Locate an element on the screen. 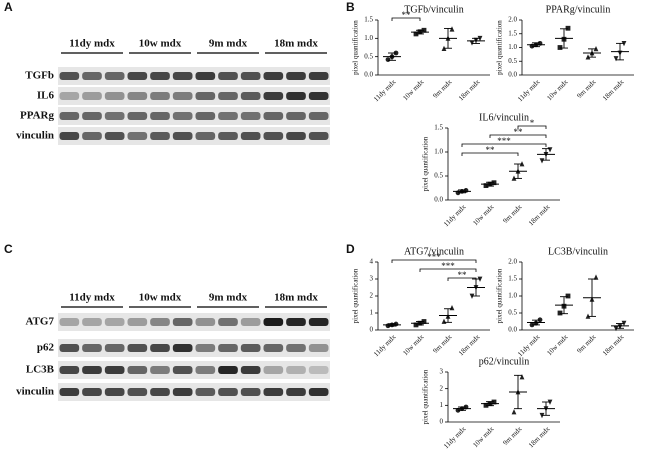 Image resolution: width=650 pixels, height=462 pixels. y-tick-label: 1 is located at coordinates (372, 313).